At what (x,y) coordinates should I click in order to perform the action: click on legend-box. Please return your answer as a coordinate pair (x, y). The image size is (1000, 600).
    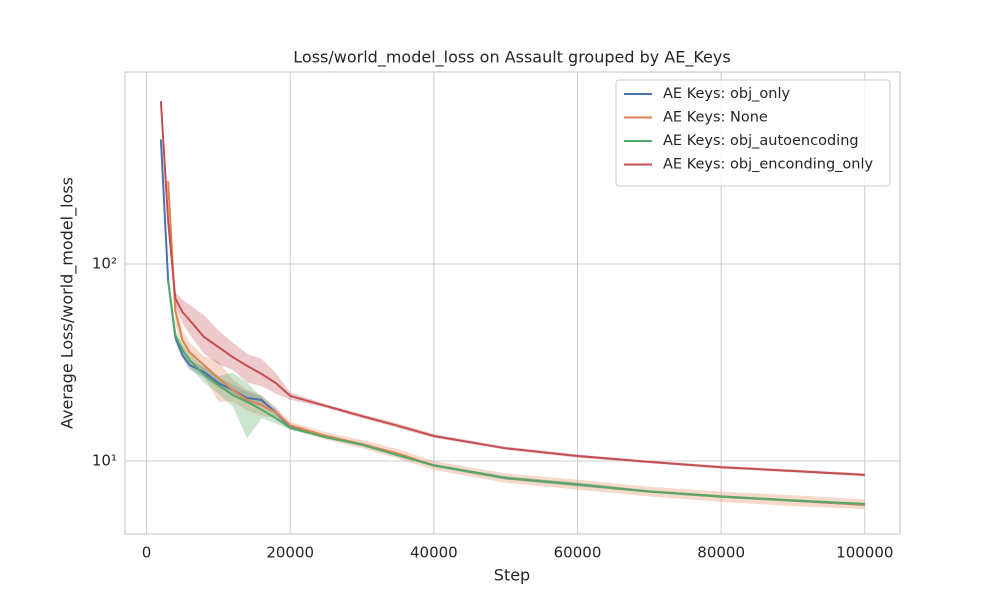
    Looking at the image, I should click on (753, 133).